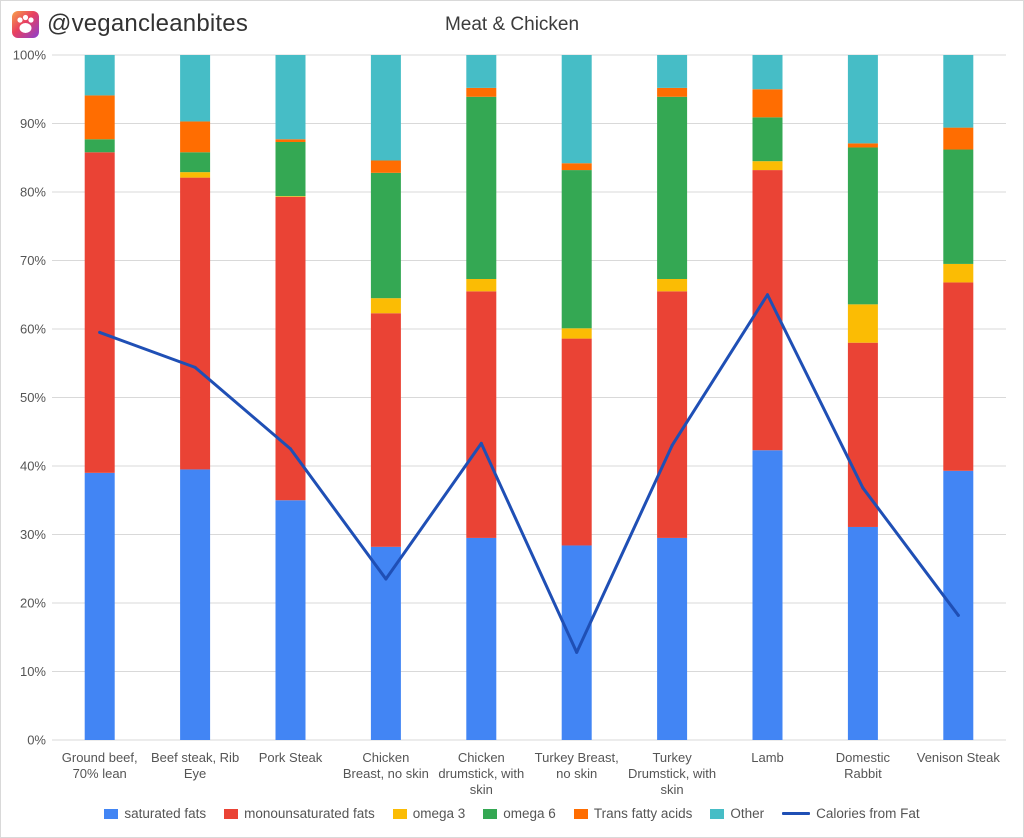 The image size is (1024, 838). I want to click on legend-label: omega 6, so click(529, 813).